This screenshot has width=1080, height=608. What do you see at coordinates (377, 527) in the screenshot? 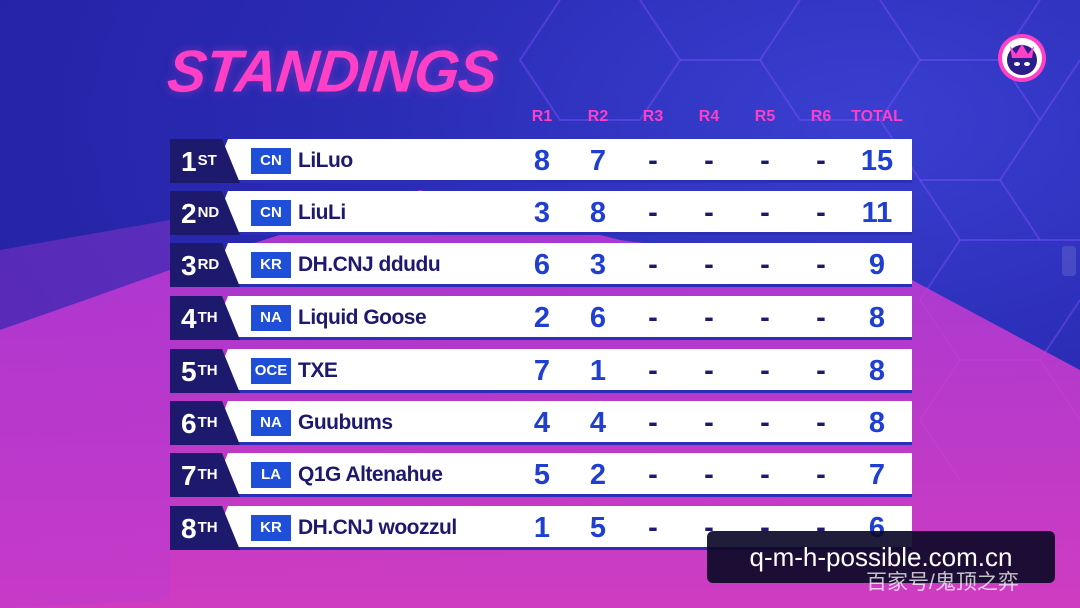
I see `player-name: DH.CNJ woozzul` at bounding box center [377, 527].